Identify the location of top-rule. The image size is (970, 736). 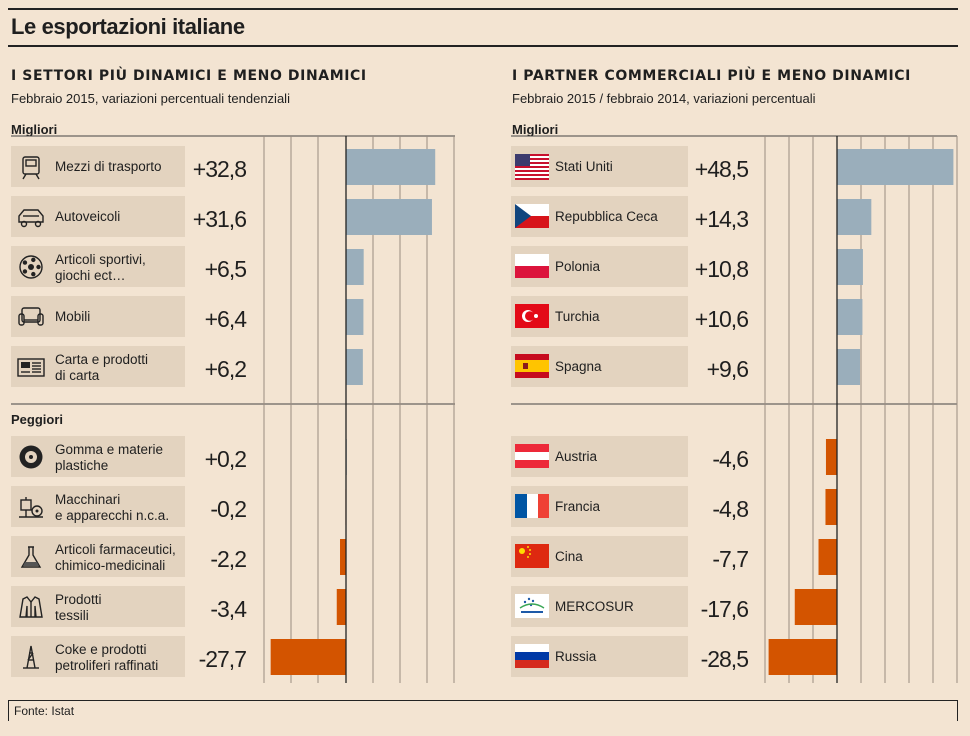
(483, 9).